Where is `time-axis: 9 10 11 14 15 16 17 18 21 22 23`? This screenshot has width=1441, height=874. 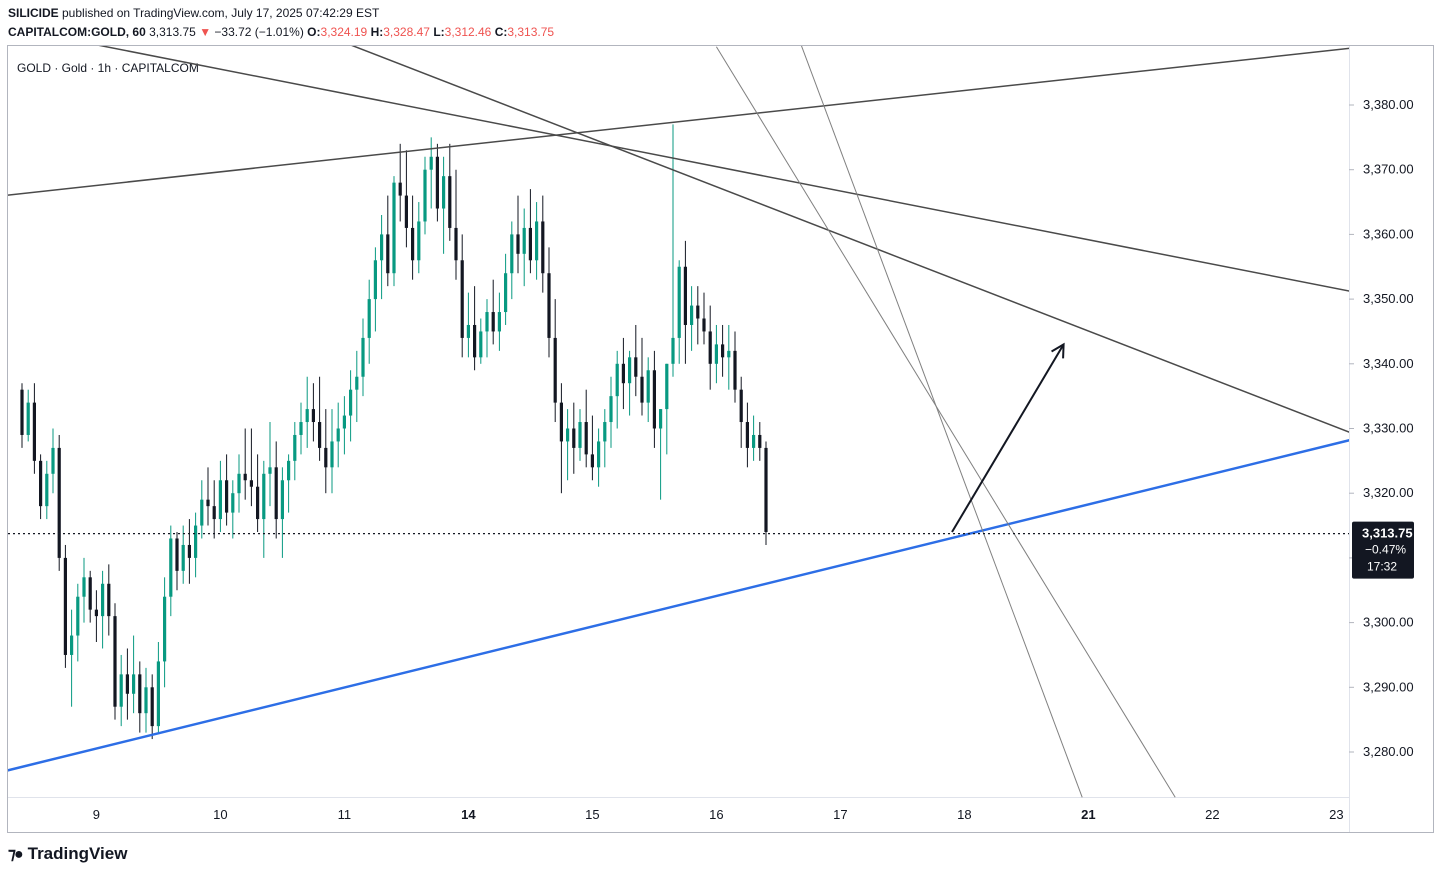 time-axis: 9 10 11 14 15 16 17 18 21 22 23 is located at coordinates (718, 814).